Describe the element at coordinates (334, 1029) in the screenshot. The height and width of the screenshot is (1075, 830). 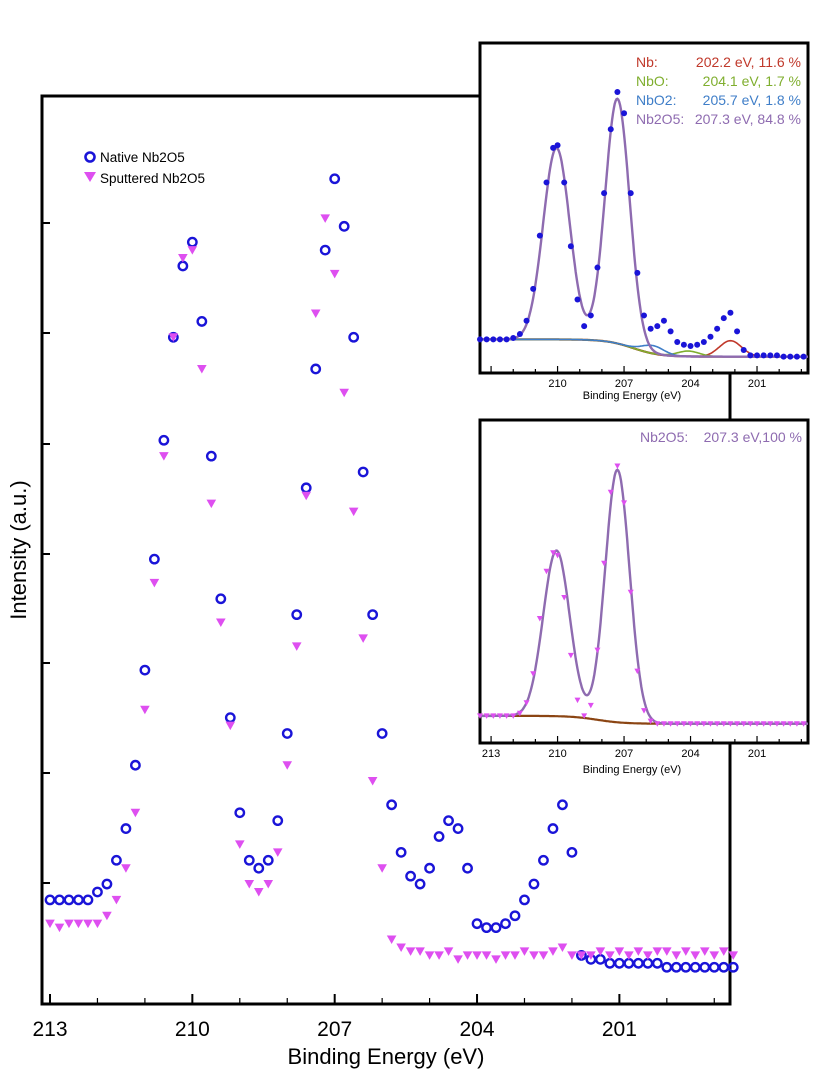
I see `main-x-tick-label: 207` at that location.